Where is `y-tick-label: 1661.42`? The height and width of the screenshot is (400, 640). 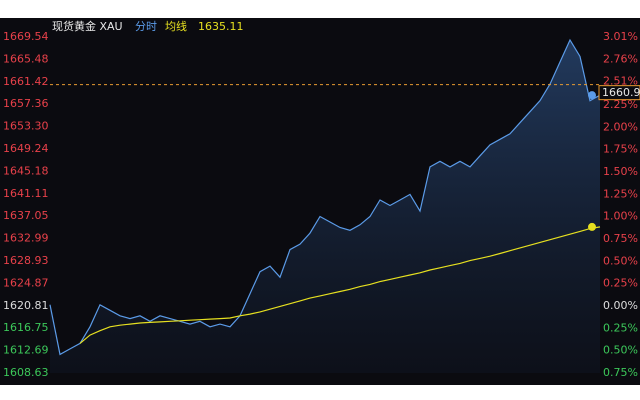 y-tick-label: 1661.42 is located at coordinates (26, 81).